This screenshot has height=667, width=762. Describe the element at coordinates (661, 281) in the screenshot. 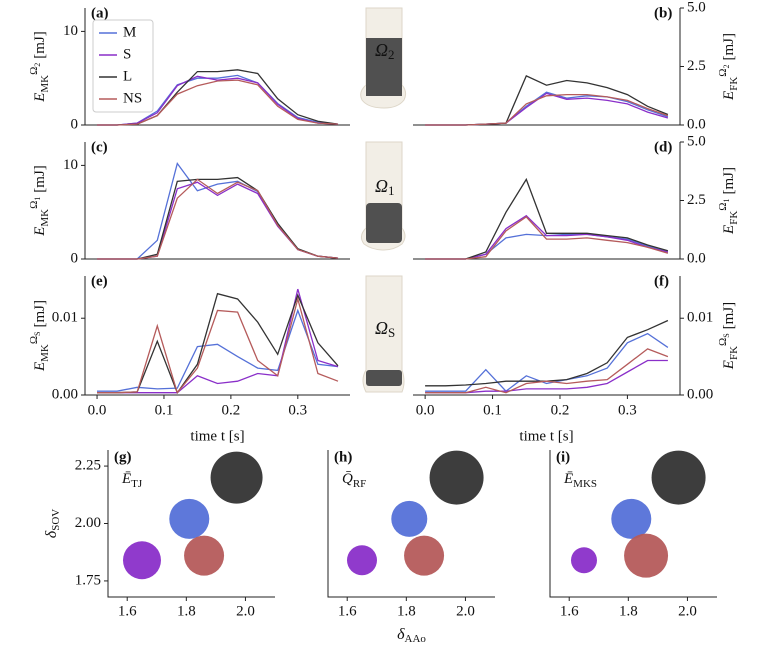

I see `panel-label: (f)` at that location.